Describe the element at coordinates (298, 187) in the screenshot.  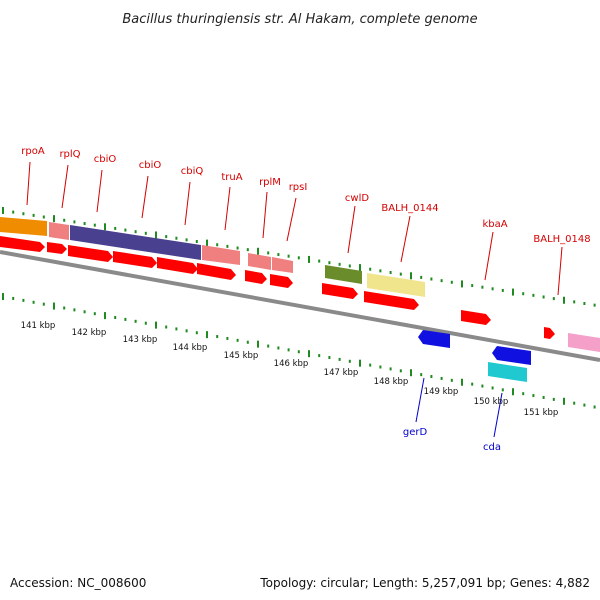
I see `gene-label-rpsI: rpsI` at that location.